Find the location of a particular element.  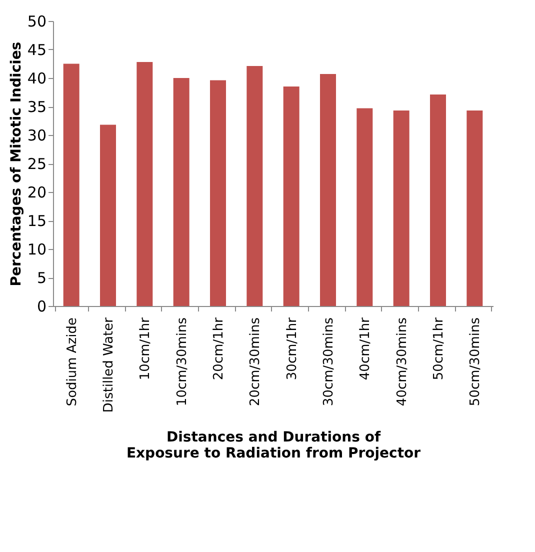

x-tick-label: 20cm/30mins is located at coordinates (256, 361).